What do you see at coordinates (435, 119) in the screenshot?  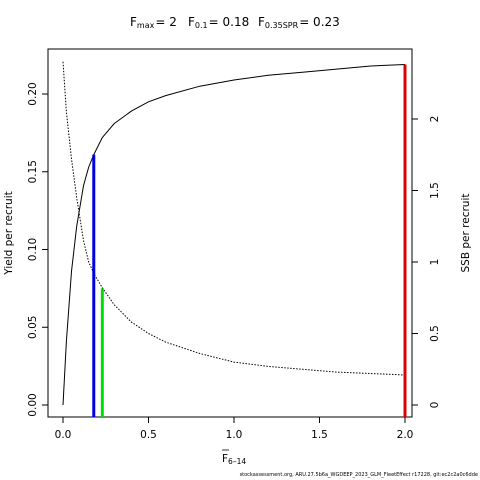 I see `y-right-tick-label: 2` at bounding box center [435, 119].